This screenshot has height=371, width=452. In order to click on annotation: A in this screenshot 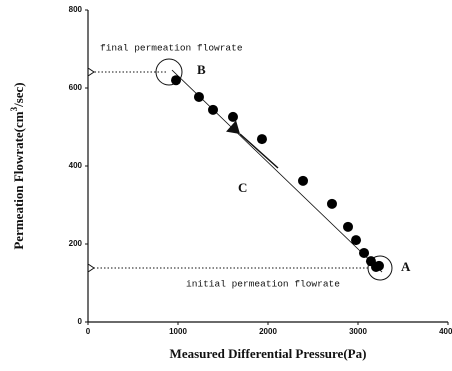, I will do `click(406, 266)`.